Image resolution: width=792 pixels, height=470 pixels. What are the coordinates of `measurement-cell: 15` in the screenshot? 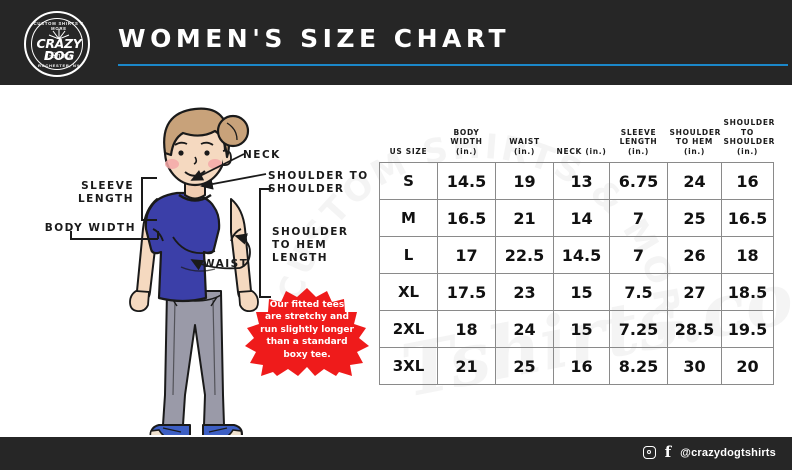 It's located at (581, 329).